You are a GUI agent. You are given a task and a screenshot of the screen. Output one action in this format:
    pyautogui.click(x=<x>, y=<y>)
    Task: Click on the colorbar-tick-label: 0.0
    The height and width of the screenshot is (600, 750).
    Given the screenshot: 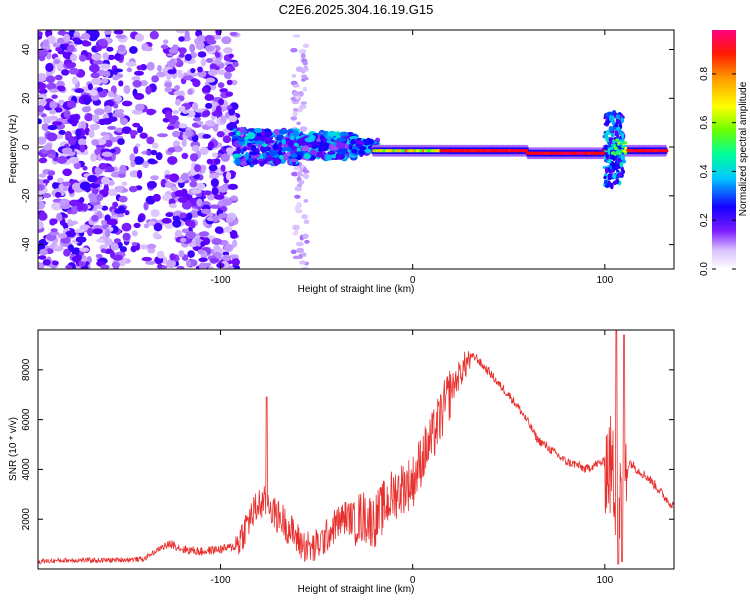 What is the action you would take?
    pyautogui.click(x=704, y=269)
    